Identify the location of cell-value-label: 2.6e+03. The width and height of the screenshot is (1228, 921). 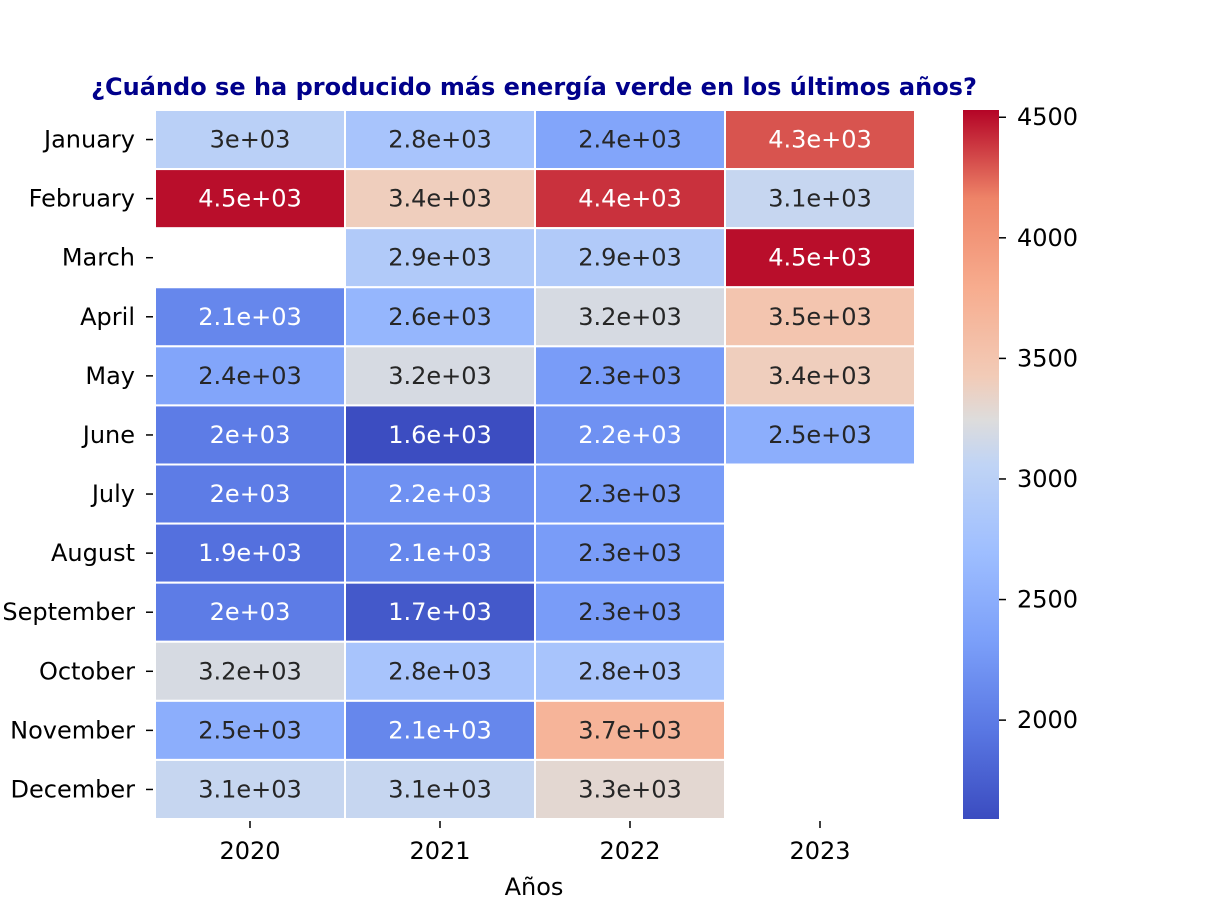
(440, 317).